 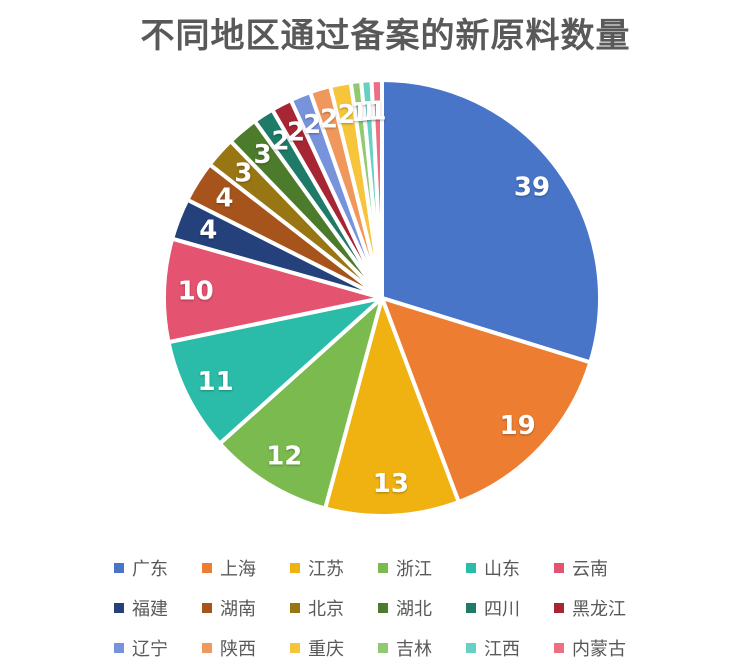 I want to click on legend-label: 福建, so click(x=150, y=609).